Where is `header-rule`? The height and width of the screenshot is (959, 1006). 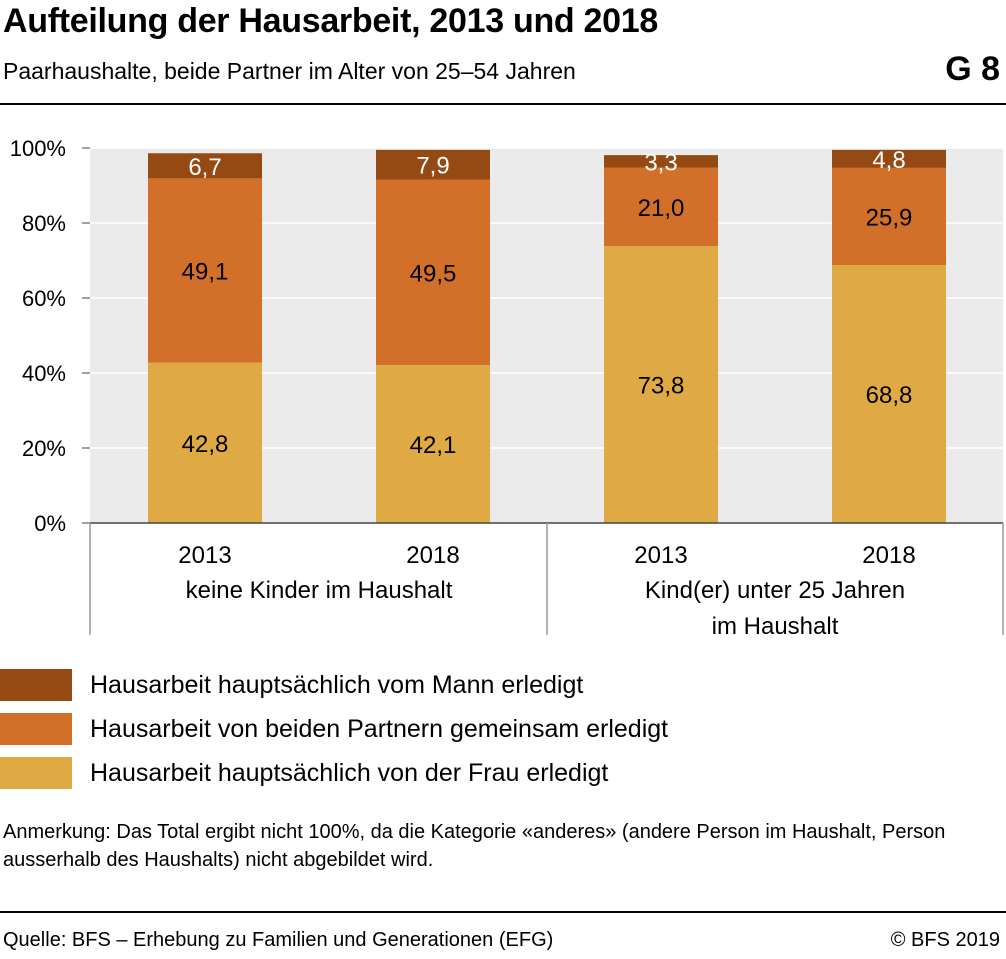
header-rule is located at coordinates (503, 104).